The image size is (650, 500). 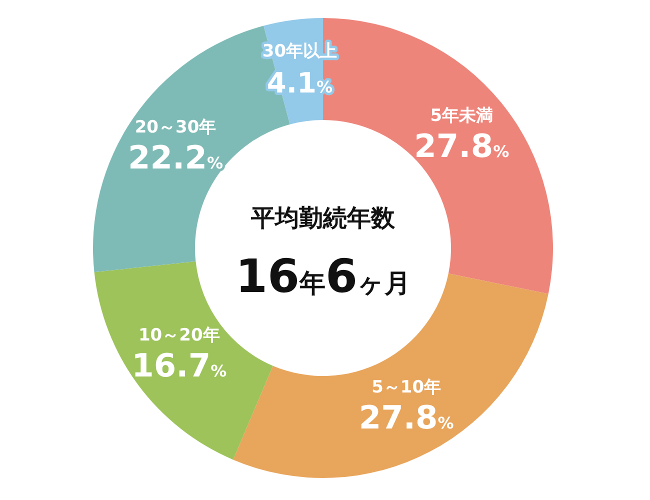 I want to click on data-label: 22.2%, so click(x=175, y=157).